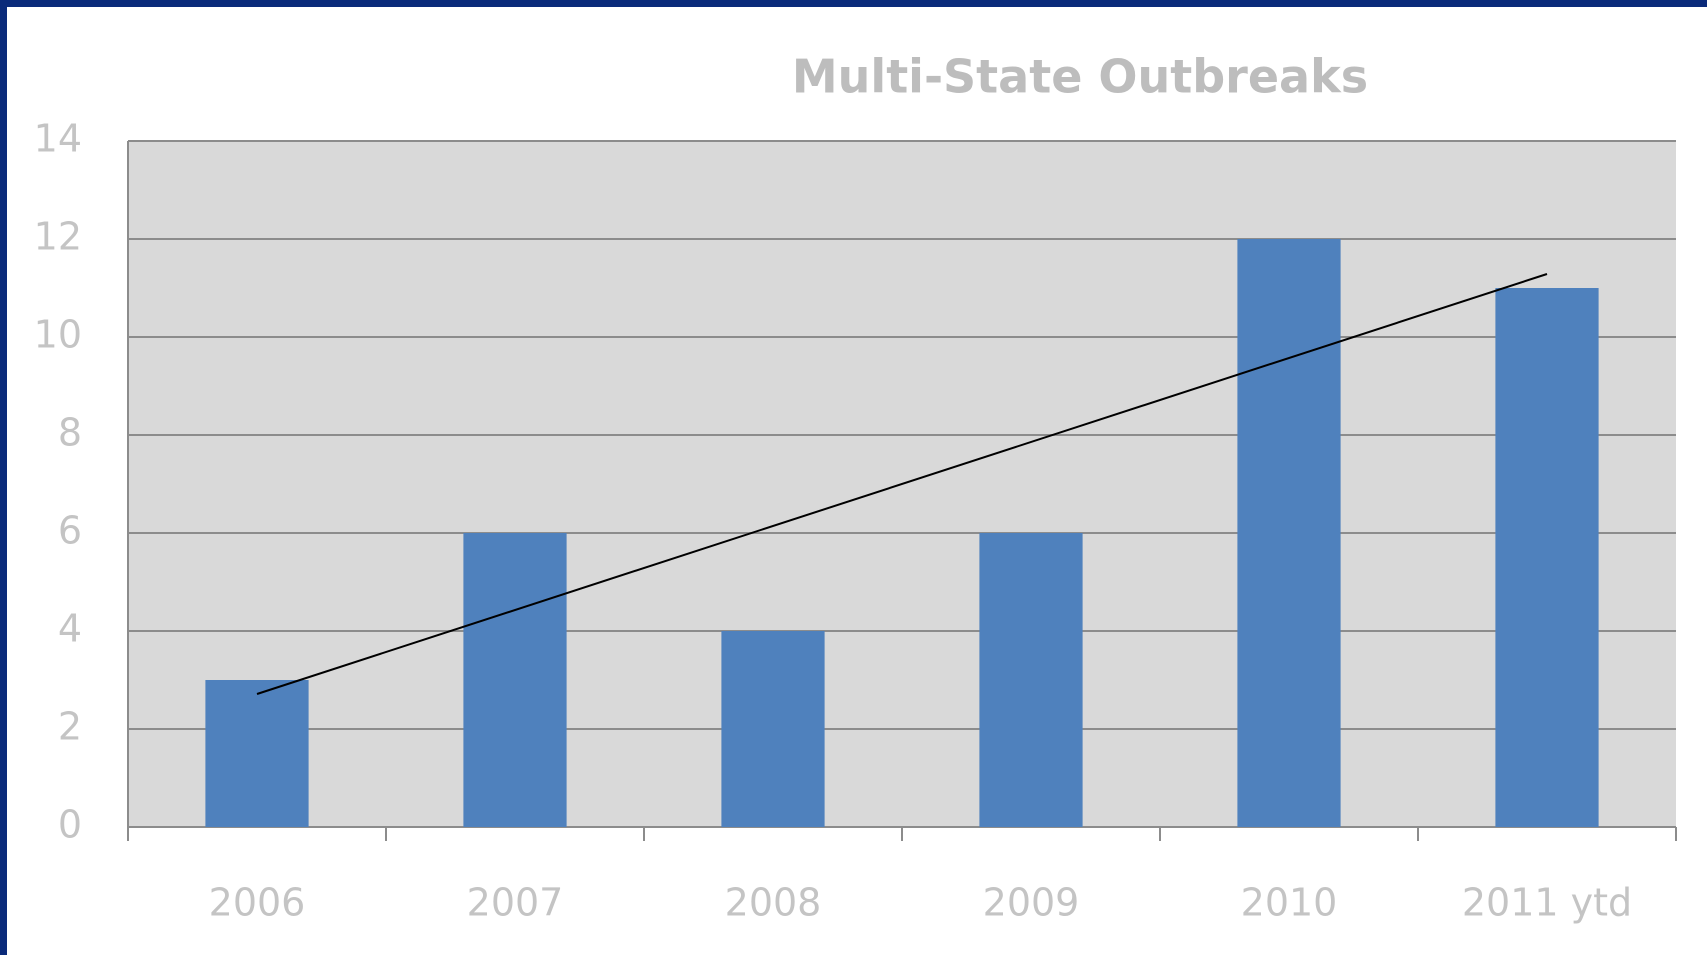  Describe the element at coordinates (70, 727) in the screenshot. I see `y-tick-label: 2` at that location.